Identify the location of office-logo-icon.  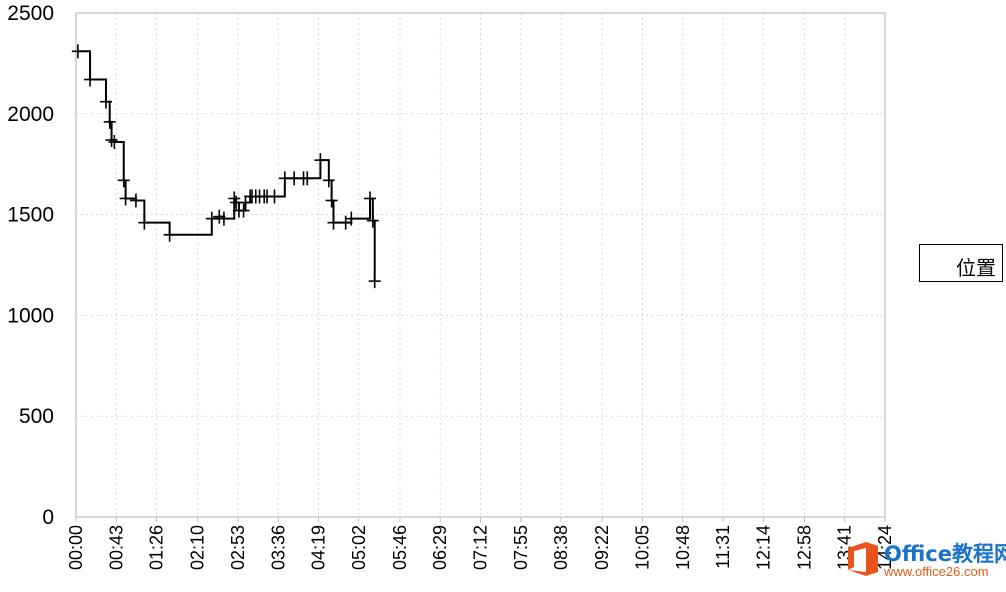
(863, 559).